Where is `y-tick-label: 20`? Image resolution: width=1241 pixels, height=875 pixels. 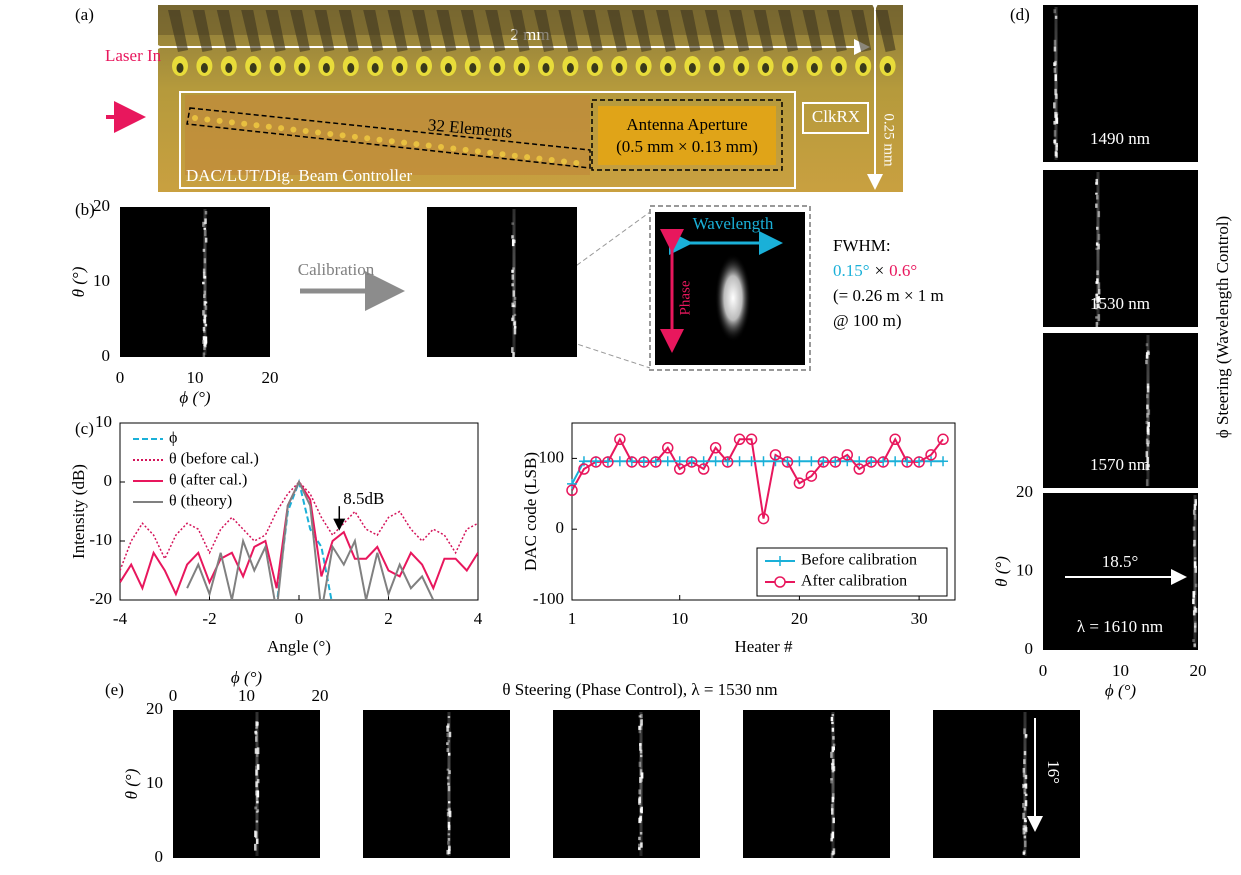 y-tick-label: 20 is located at coordinates (1024, 491).